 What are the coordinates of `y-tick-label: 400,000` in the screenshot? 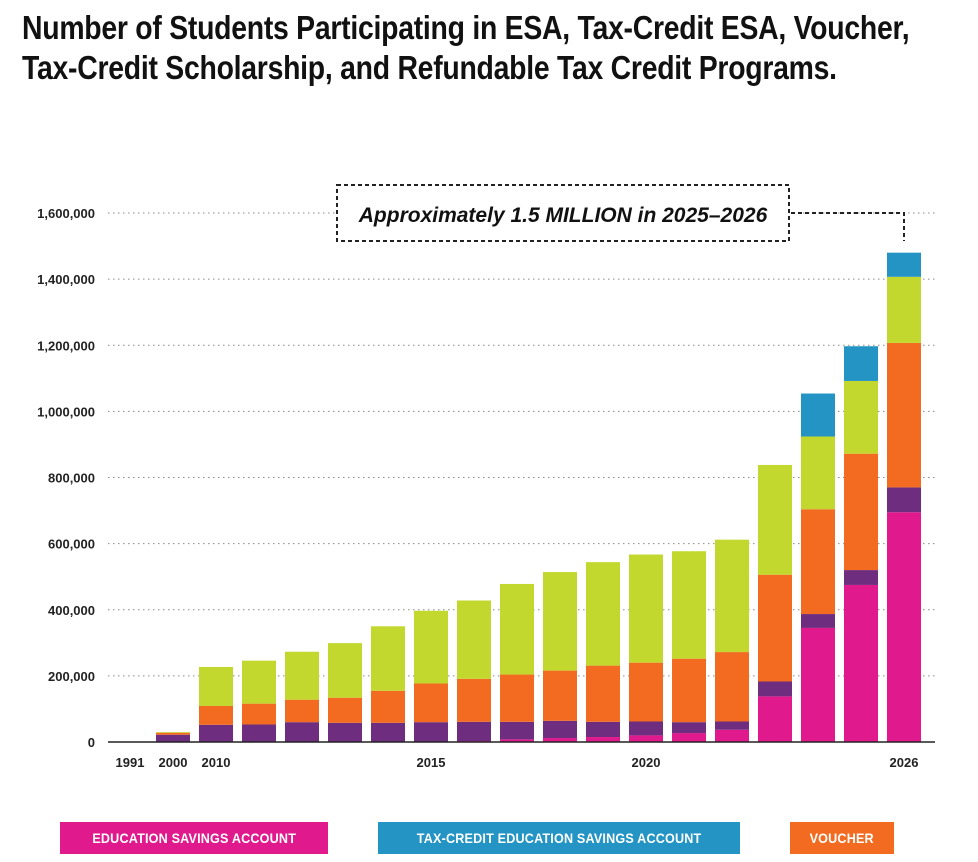 It's located at (71, 610).